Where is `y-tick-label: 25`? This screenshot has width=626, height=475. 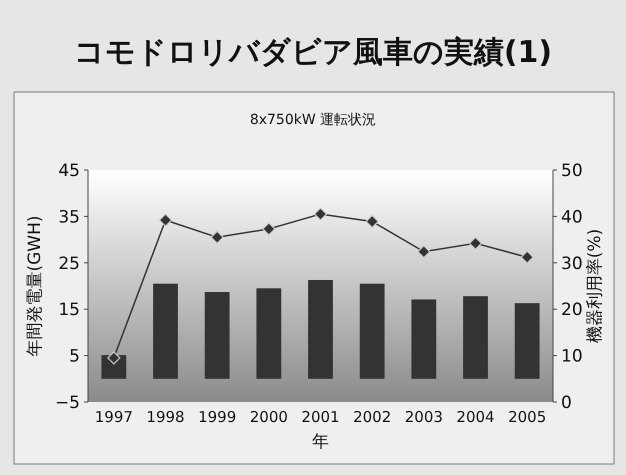
y-tick-label: 25 is located at coordinates (69, 264).